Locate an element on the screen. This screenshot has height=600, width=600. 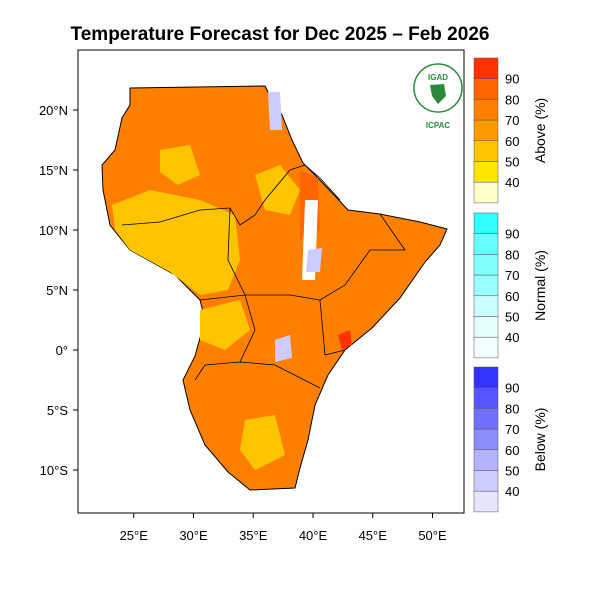
lon-tick-label: 50°E is located at coordinates (432, 535).